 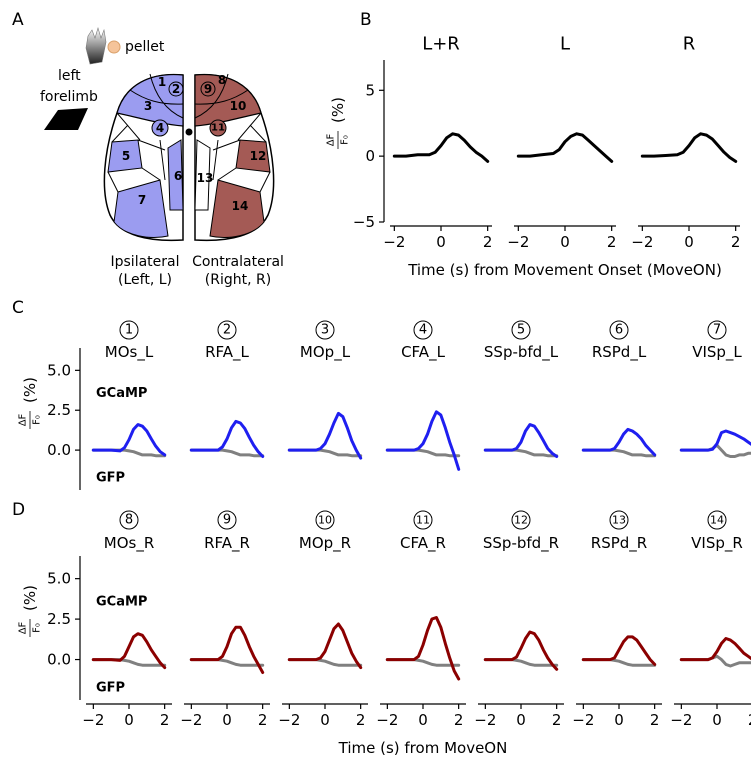 I want to click on region-number: 9, so click(x=208, y=89).